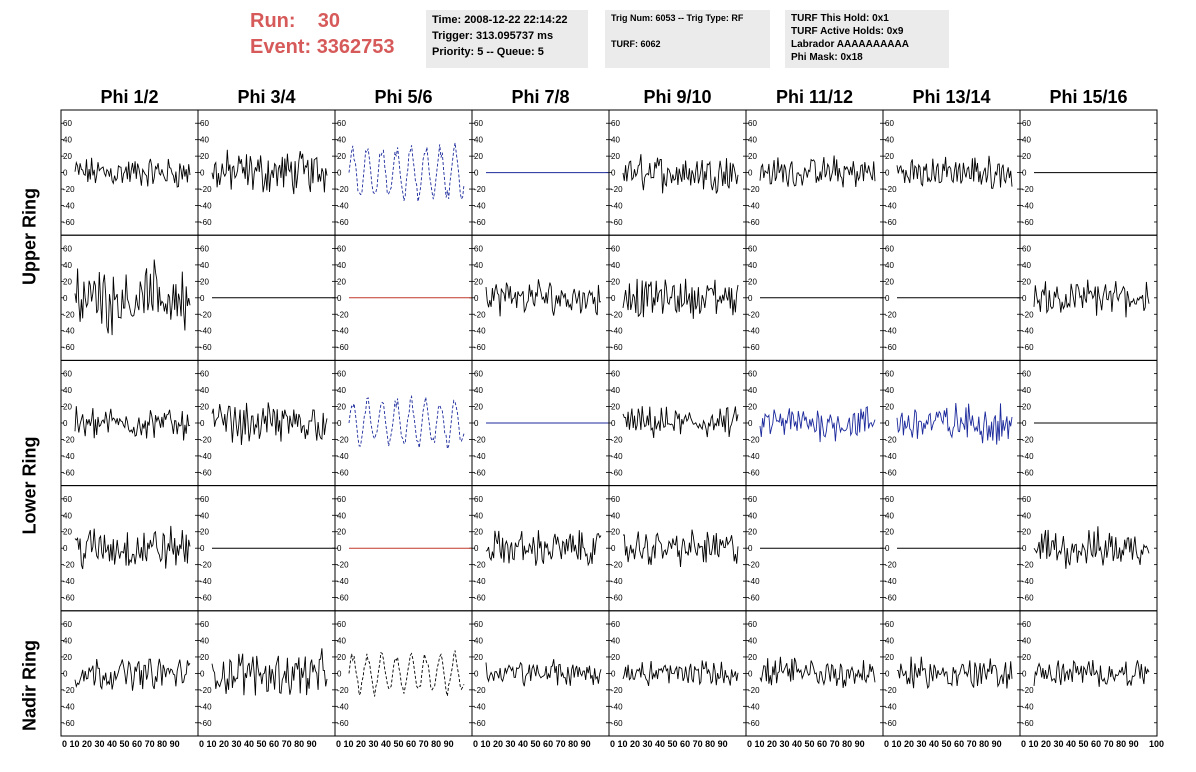  I want to click on run-event-box: Run: 30 Event: 3362753, so click(322, 34).